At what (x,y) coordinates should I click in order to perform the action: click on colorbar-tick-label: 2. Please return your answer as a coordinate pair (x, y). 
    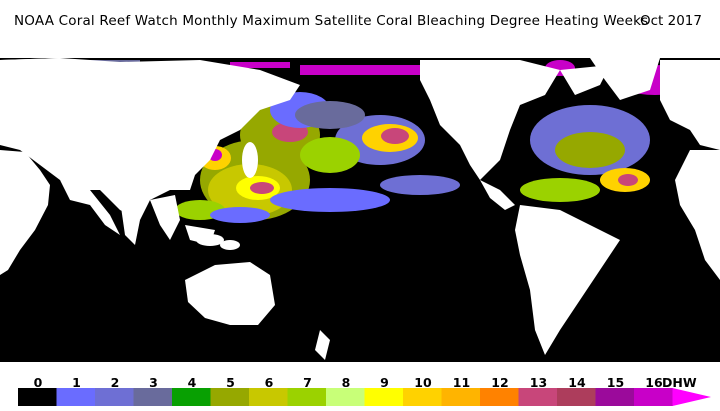
    Looking at the image, I should click on (115, 382).